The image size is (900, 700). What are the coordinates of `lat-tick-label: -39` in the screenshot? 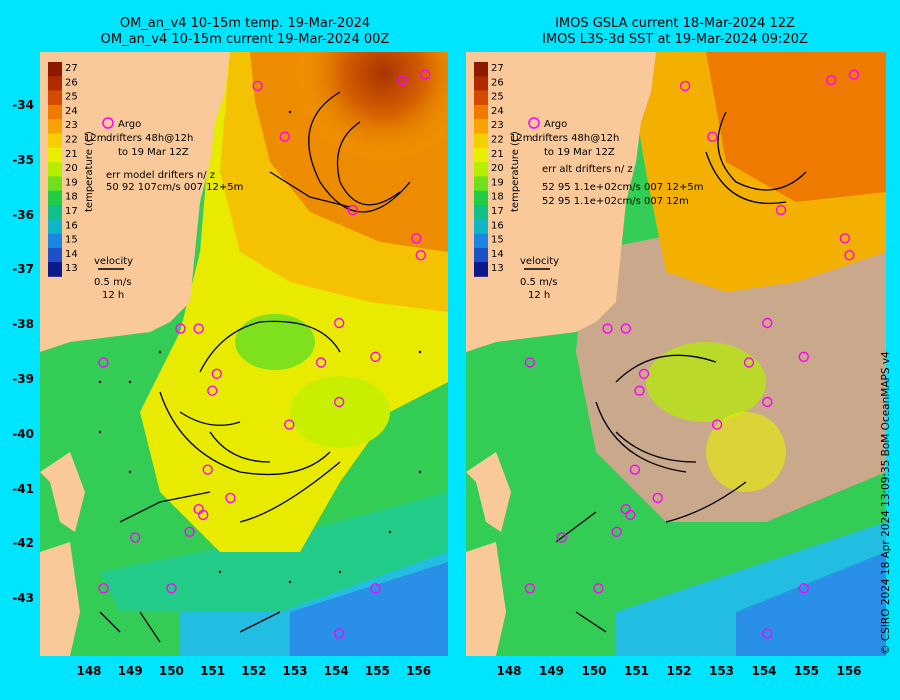 It's located at (23, 379).